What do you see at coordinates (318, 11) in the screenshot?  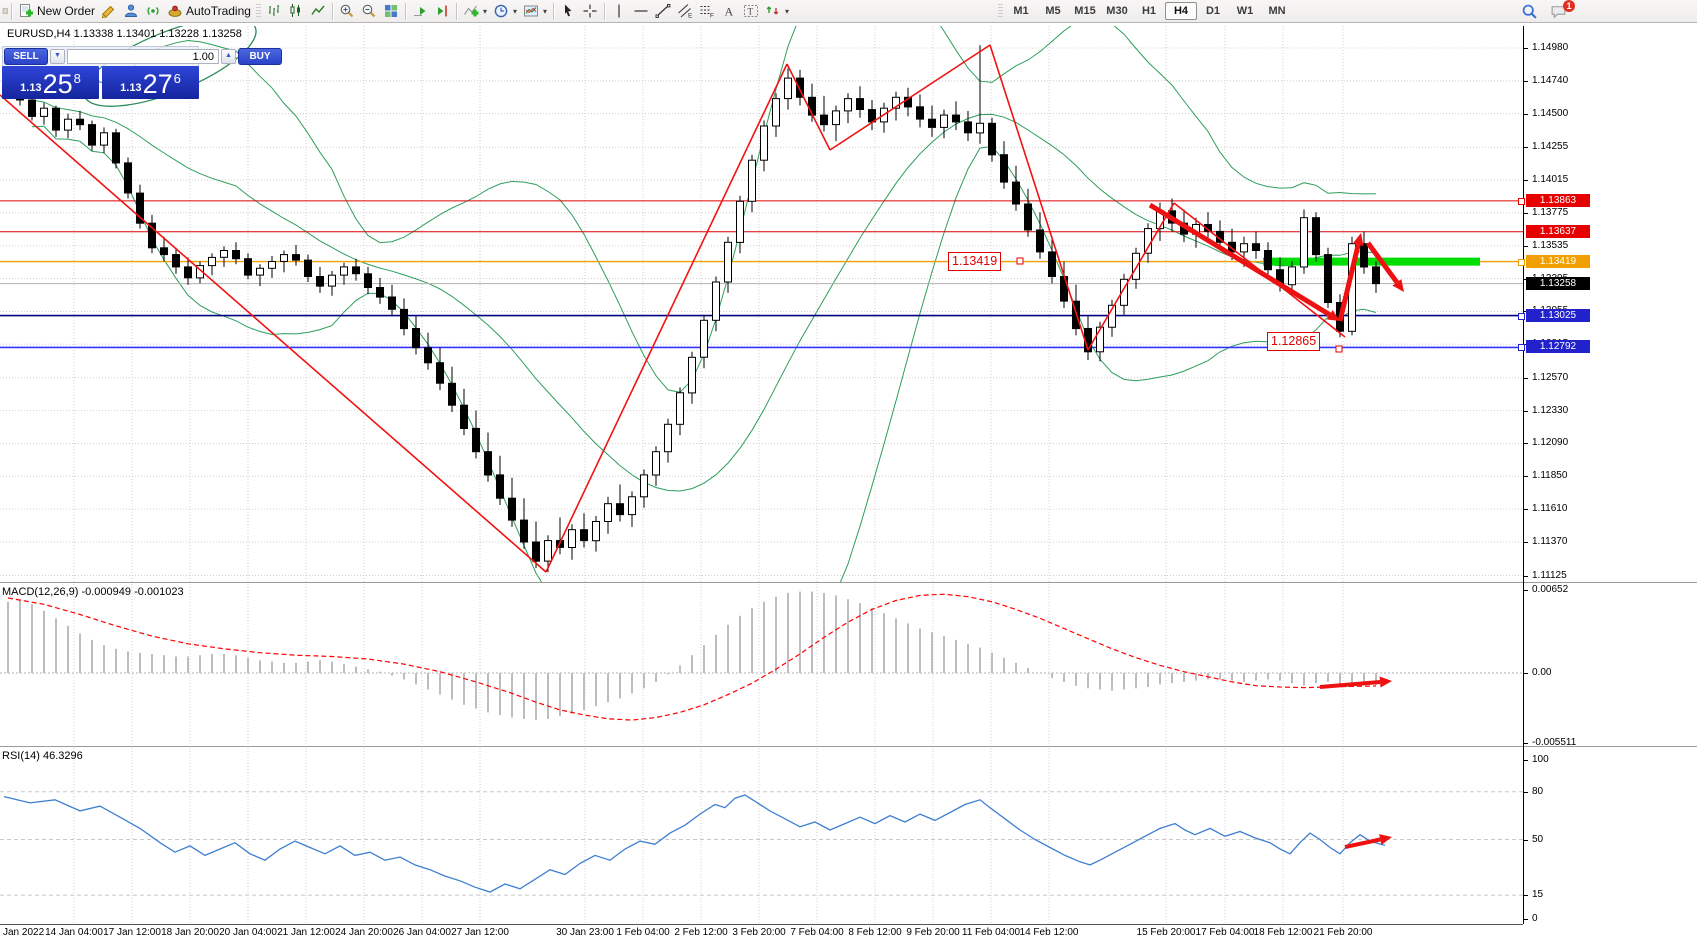 I see `line-chart-button` at bounding box center [318, 11].